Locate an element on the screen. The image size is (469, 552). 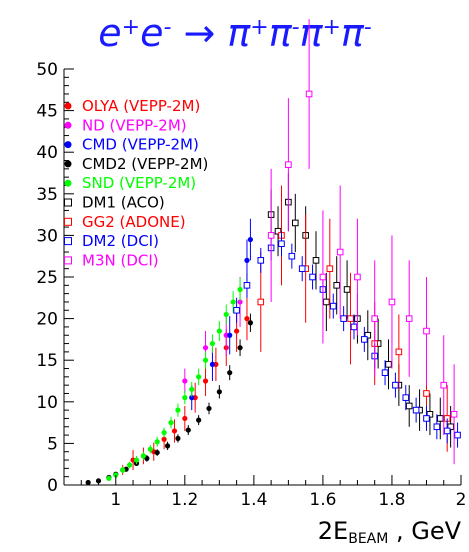
chart-title: e+e- → π+π-π+π- is located at coordinates (235, 33).